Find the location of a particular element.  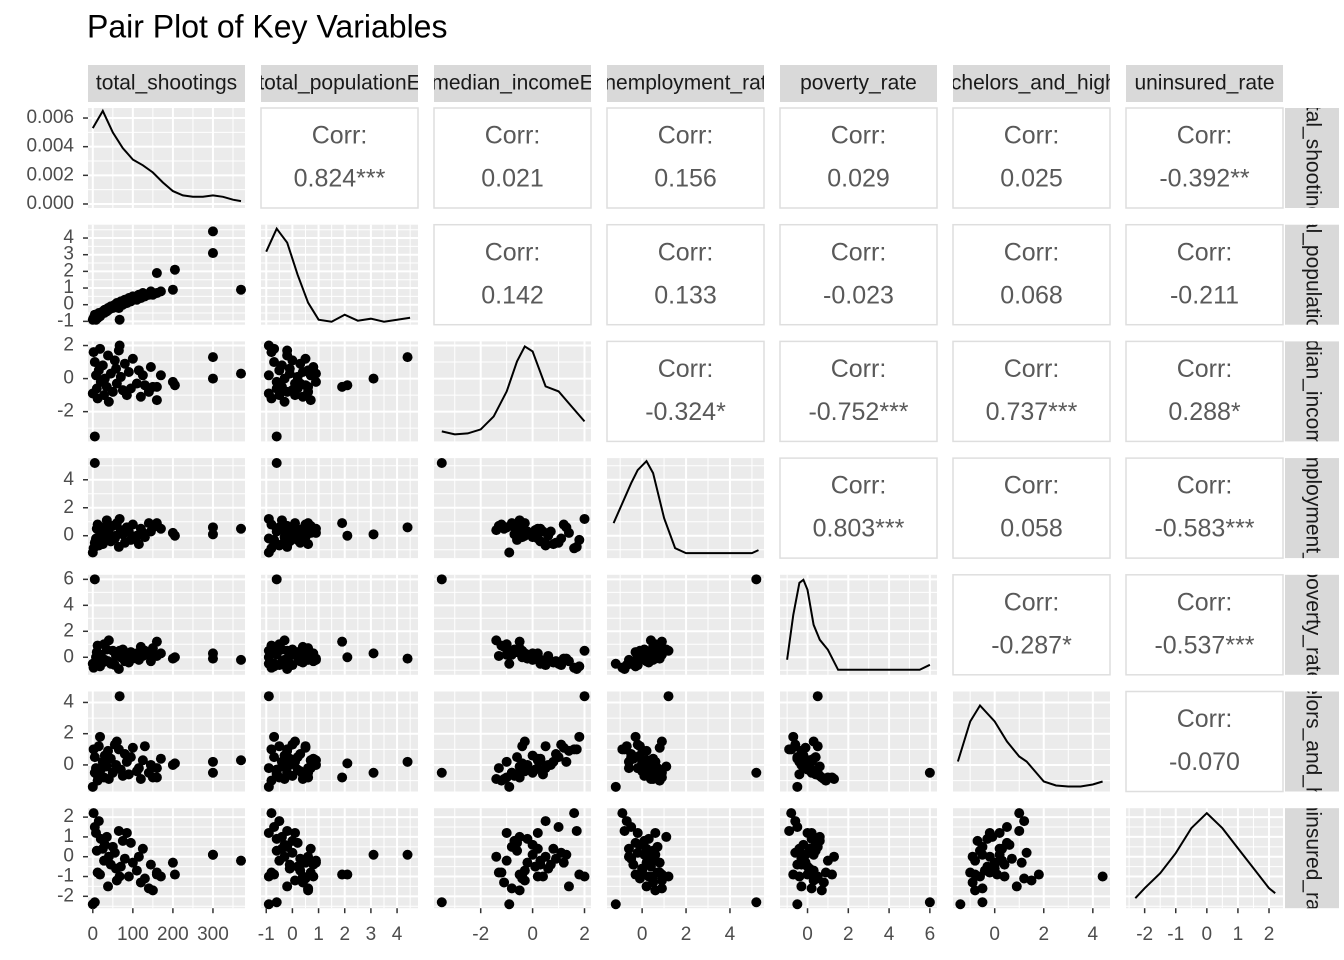

x-tick-label: -1 is located at coordinates (1175, 934).